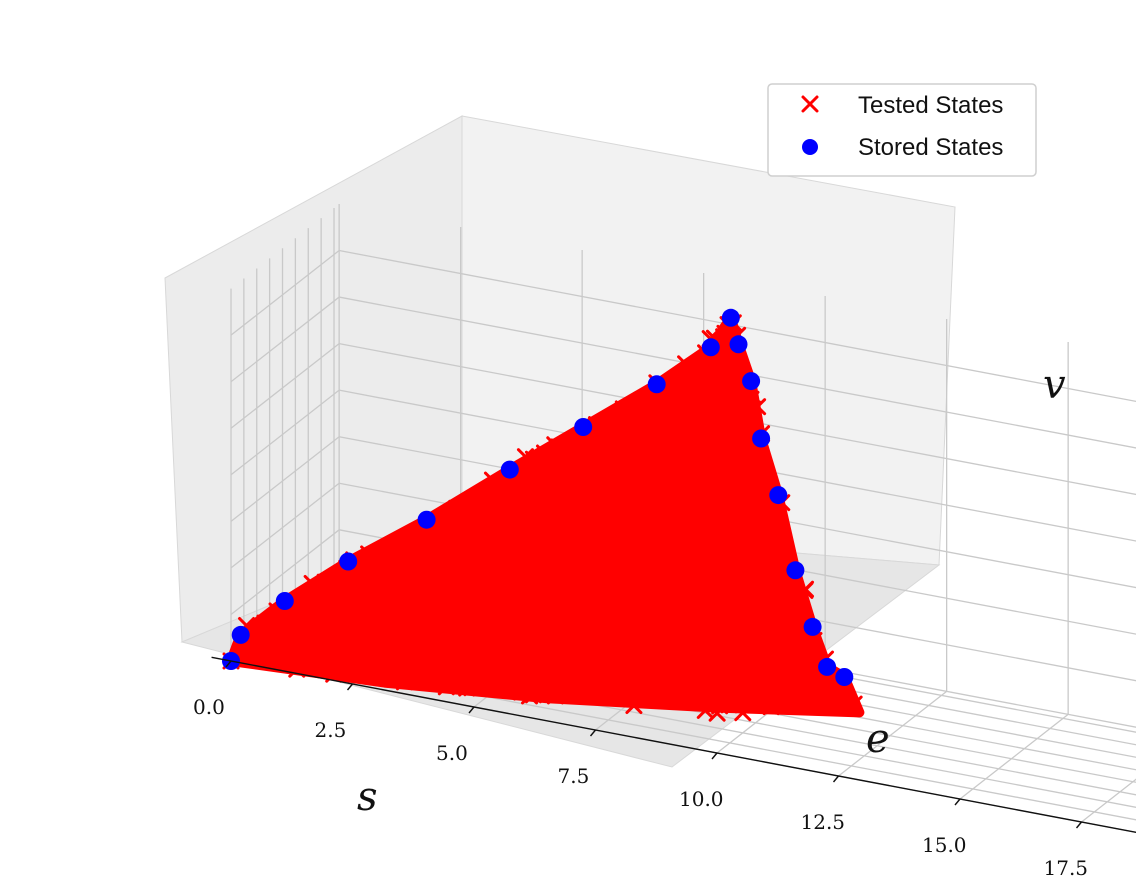 The image size is (1136, 882). Describe the element at coordinates (452, 753) in the screenshot. I see `s-tick-label: 5.0` at that location.